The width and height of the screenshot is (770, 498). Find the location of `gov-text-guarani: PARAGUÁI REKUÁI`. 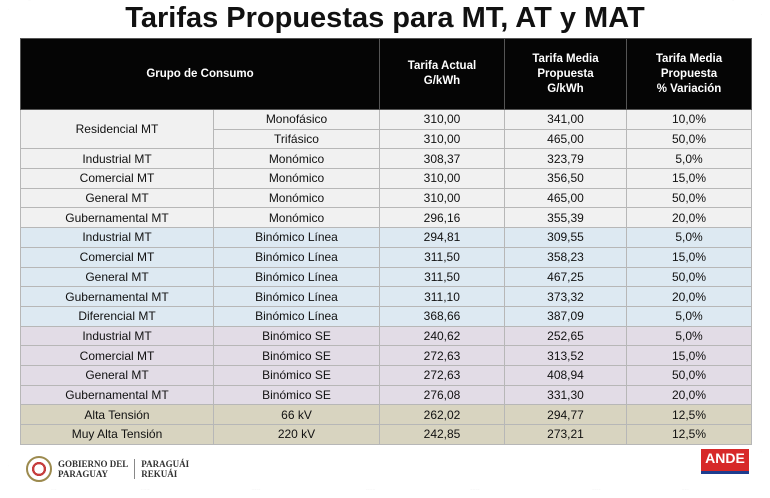

gov-text-guarani: PARAGUÁI REKUÁI is located at coordinates (165, 469).